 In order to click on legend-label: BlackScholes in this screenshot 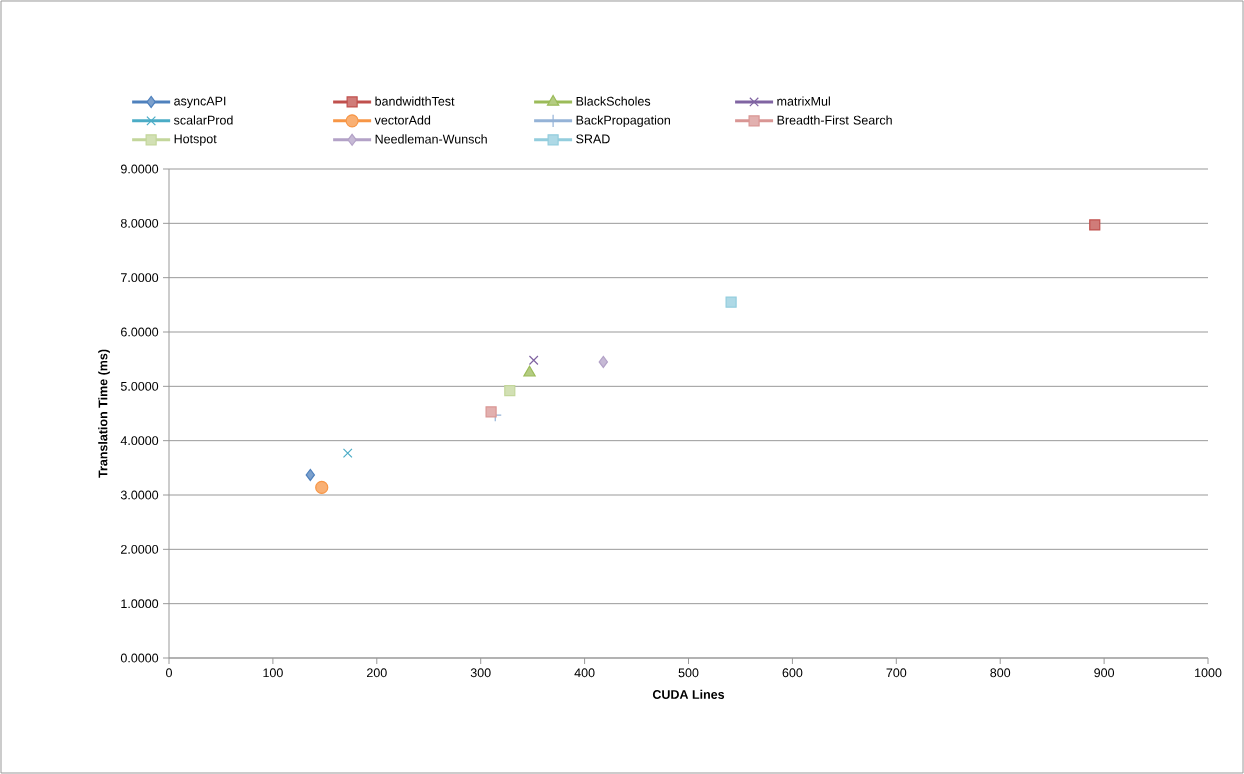, I will do `click(613, 101)`.